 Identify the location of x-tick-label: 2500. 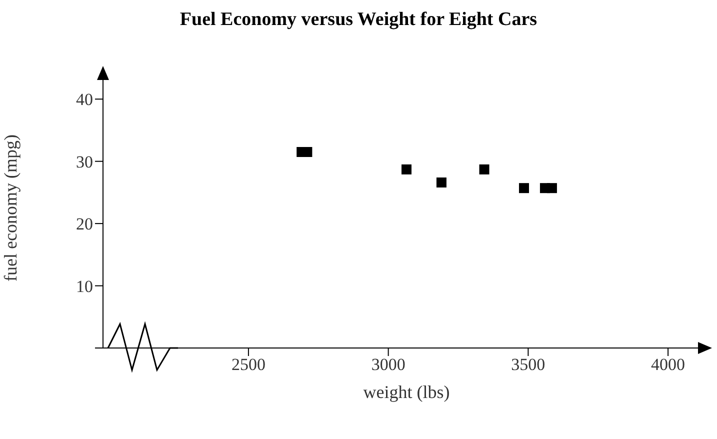
(248, 364).